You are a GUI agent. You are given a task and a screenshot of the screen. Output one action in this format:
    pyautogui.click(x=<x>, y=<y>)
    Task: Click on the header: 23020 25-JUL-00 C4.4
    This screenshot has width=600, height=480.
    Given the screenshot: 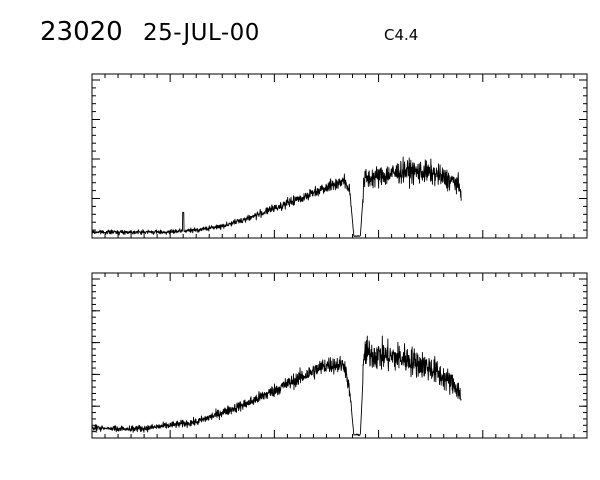 What is the action you would take?
    pyautogui.click(x=229, y=32)
    